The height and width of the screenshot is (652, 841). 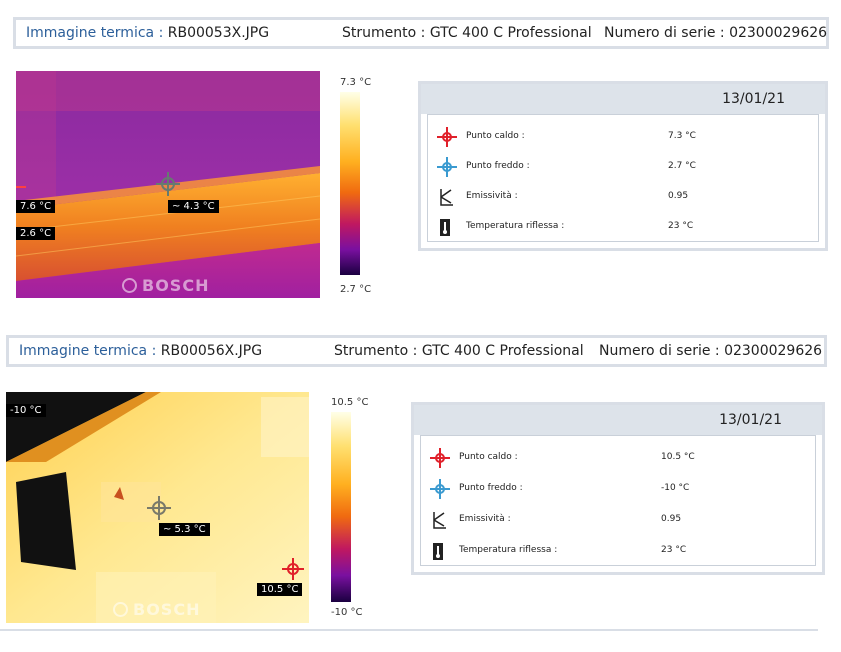 I want to click on row-hot-spot: Punto caldo : 10.5 °C, so click(x=618, y=457).